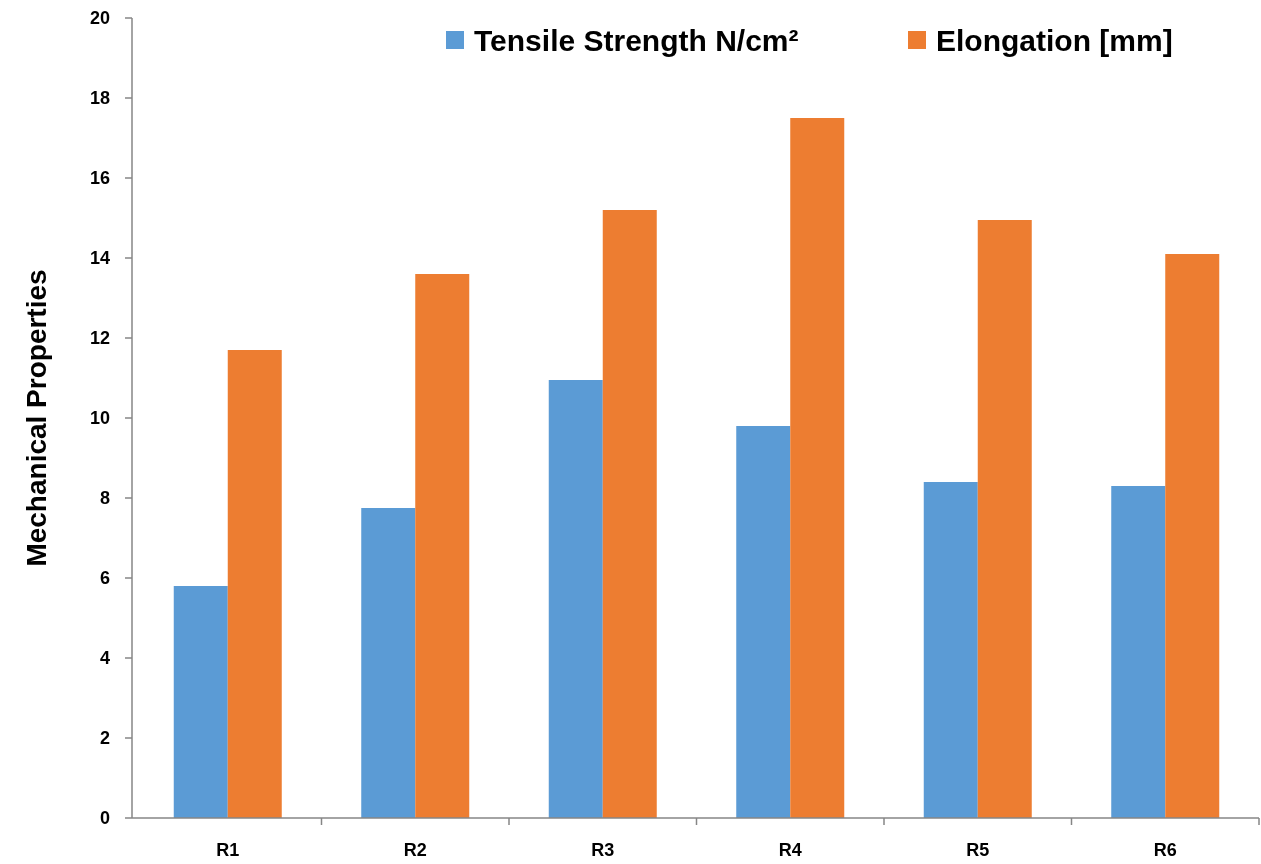  Describe the element at coordinates (415, 850) in the screenshot. I see `x-tick-label: R2` at that location.